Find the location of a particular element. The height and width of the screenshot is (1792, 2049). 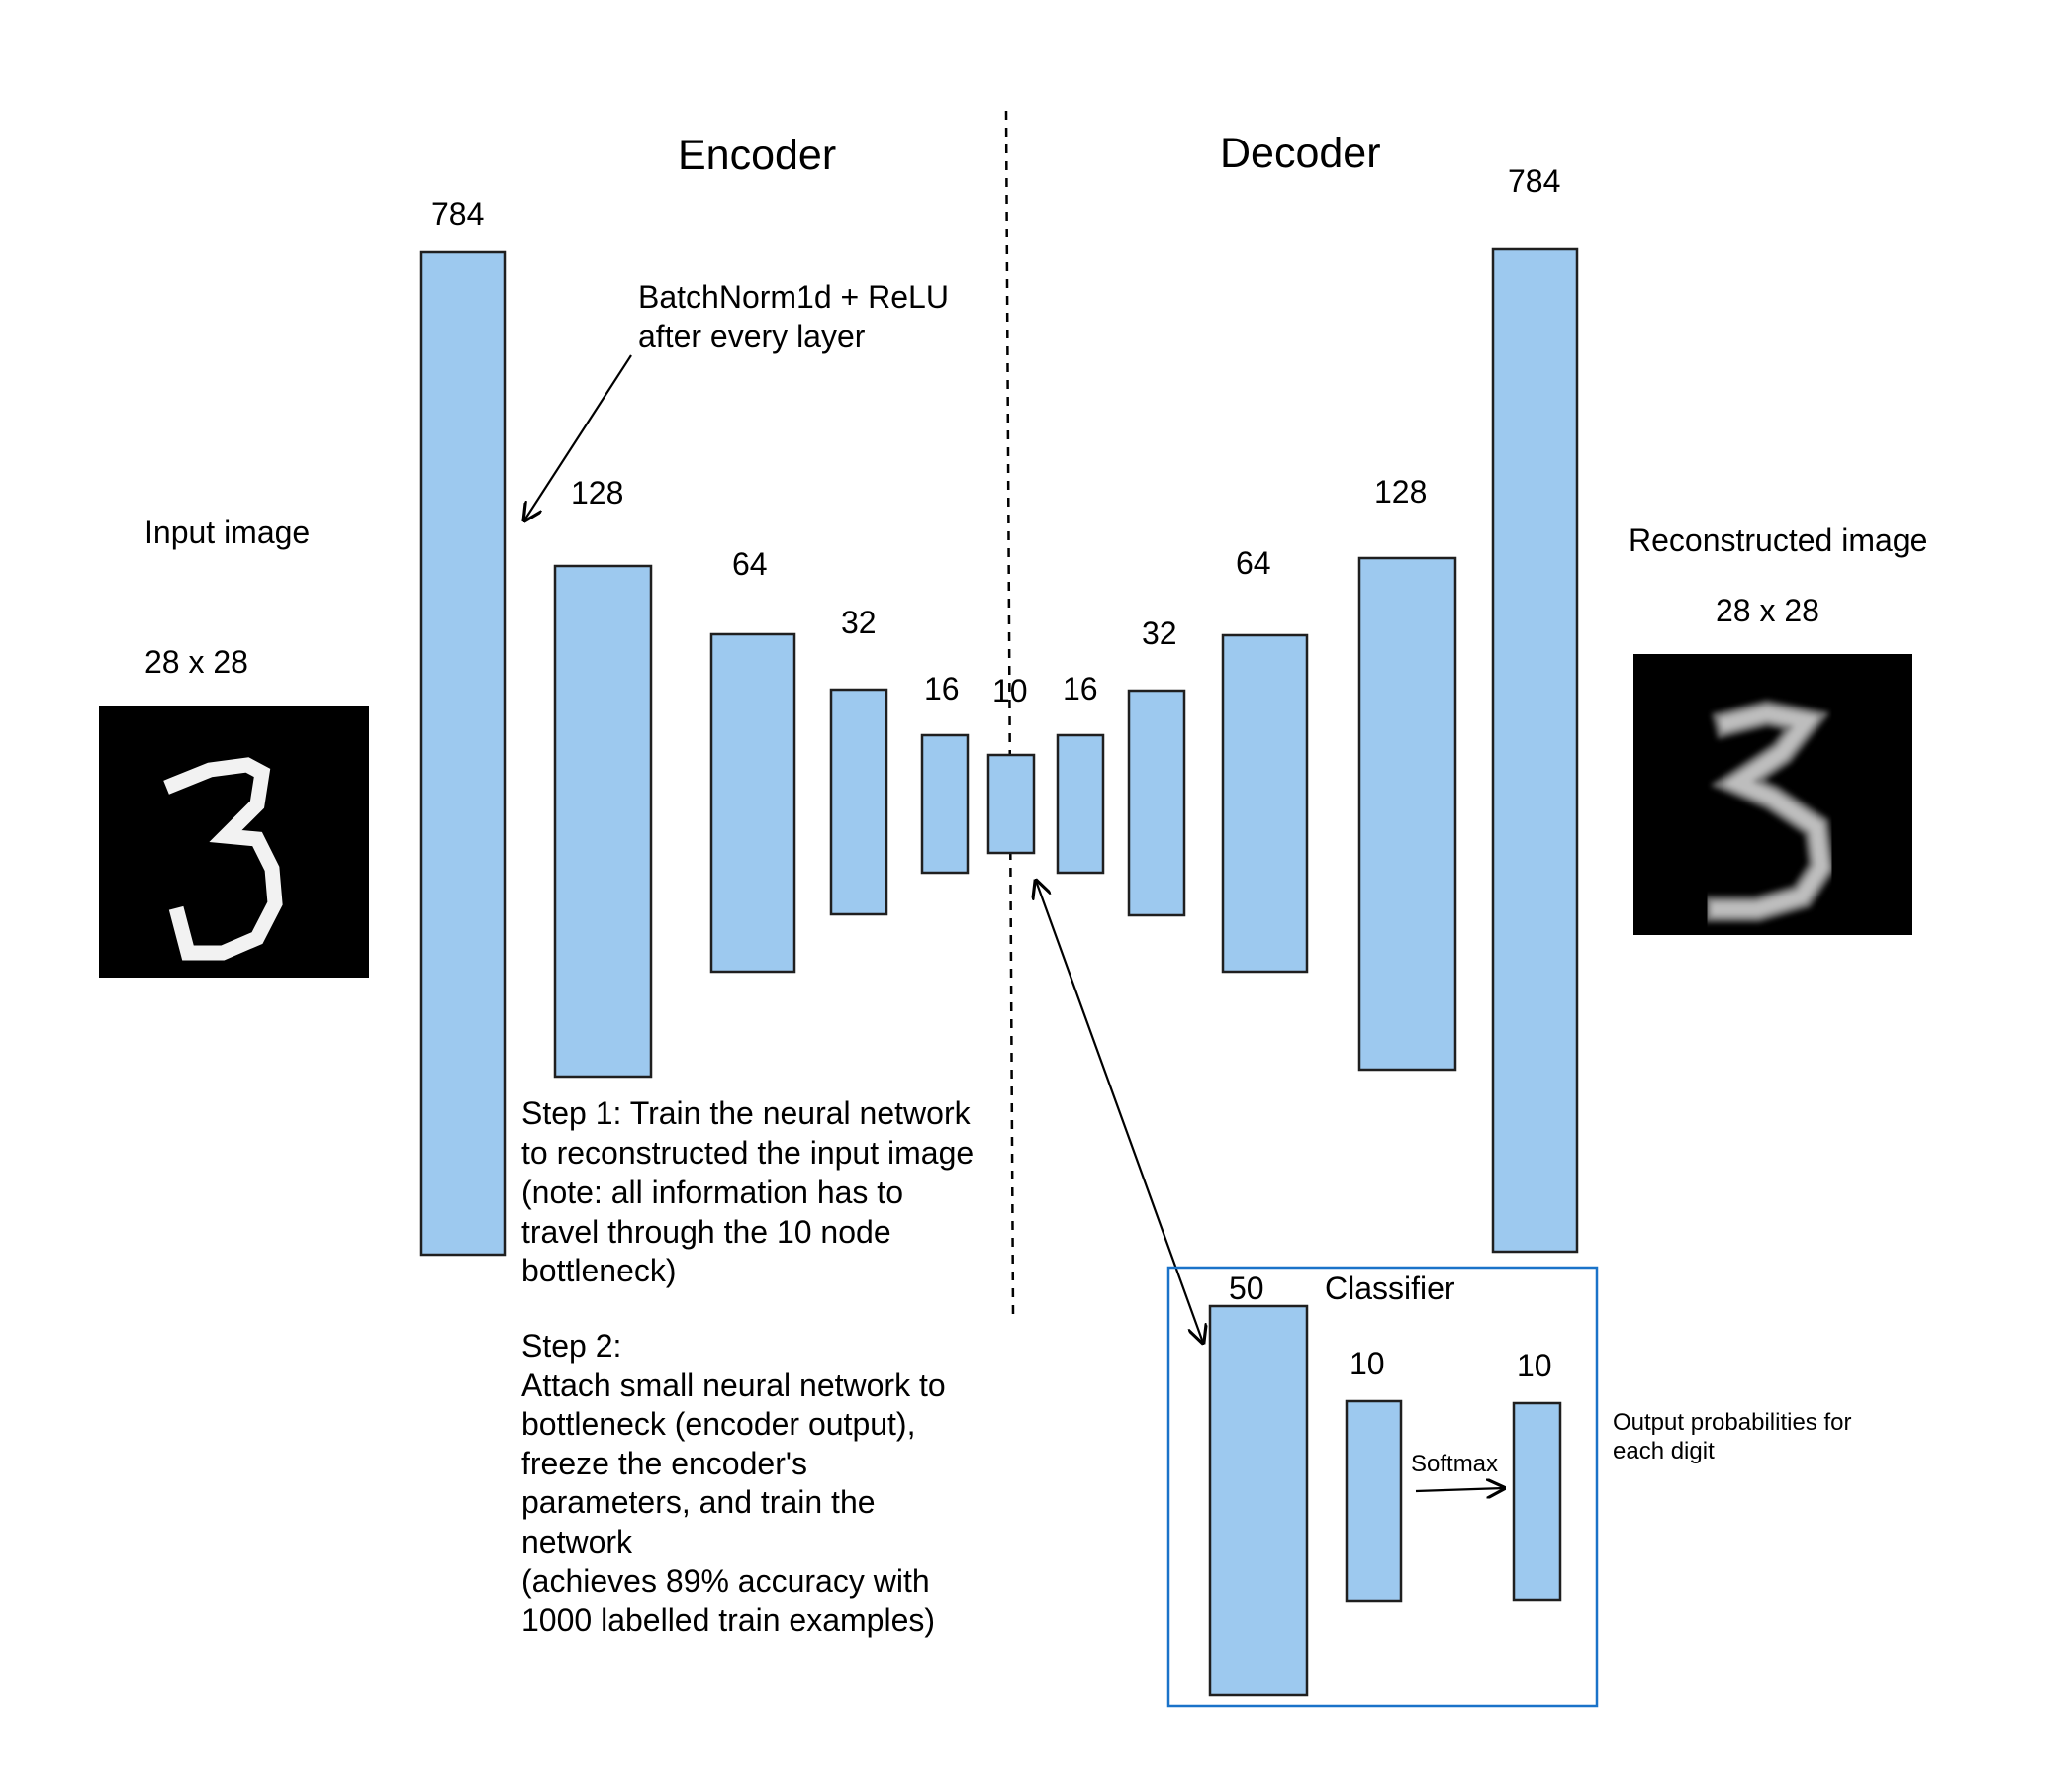

step2-line-7: (achieves 89% accuracy with is located at coordinates (726, 1581).